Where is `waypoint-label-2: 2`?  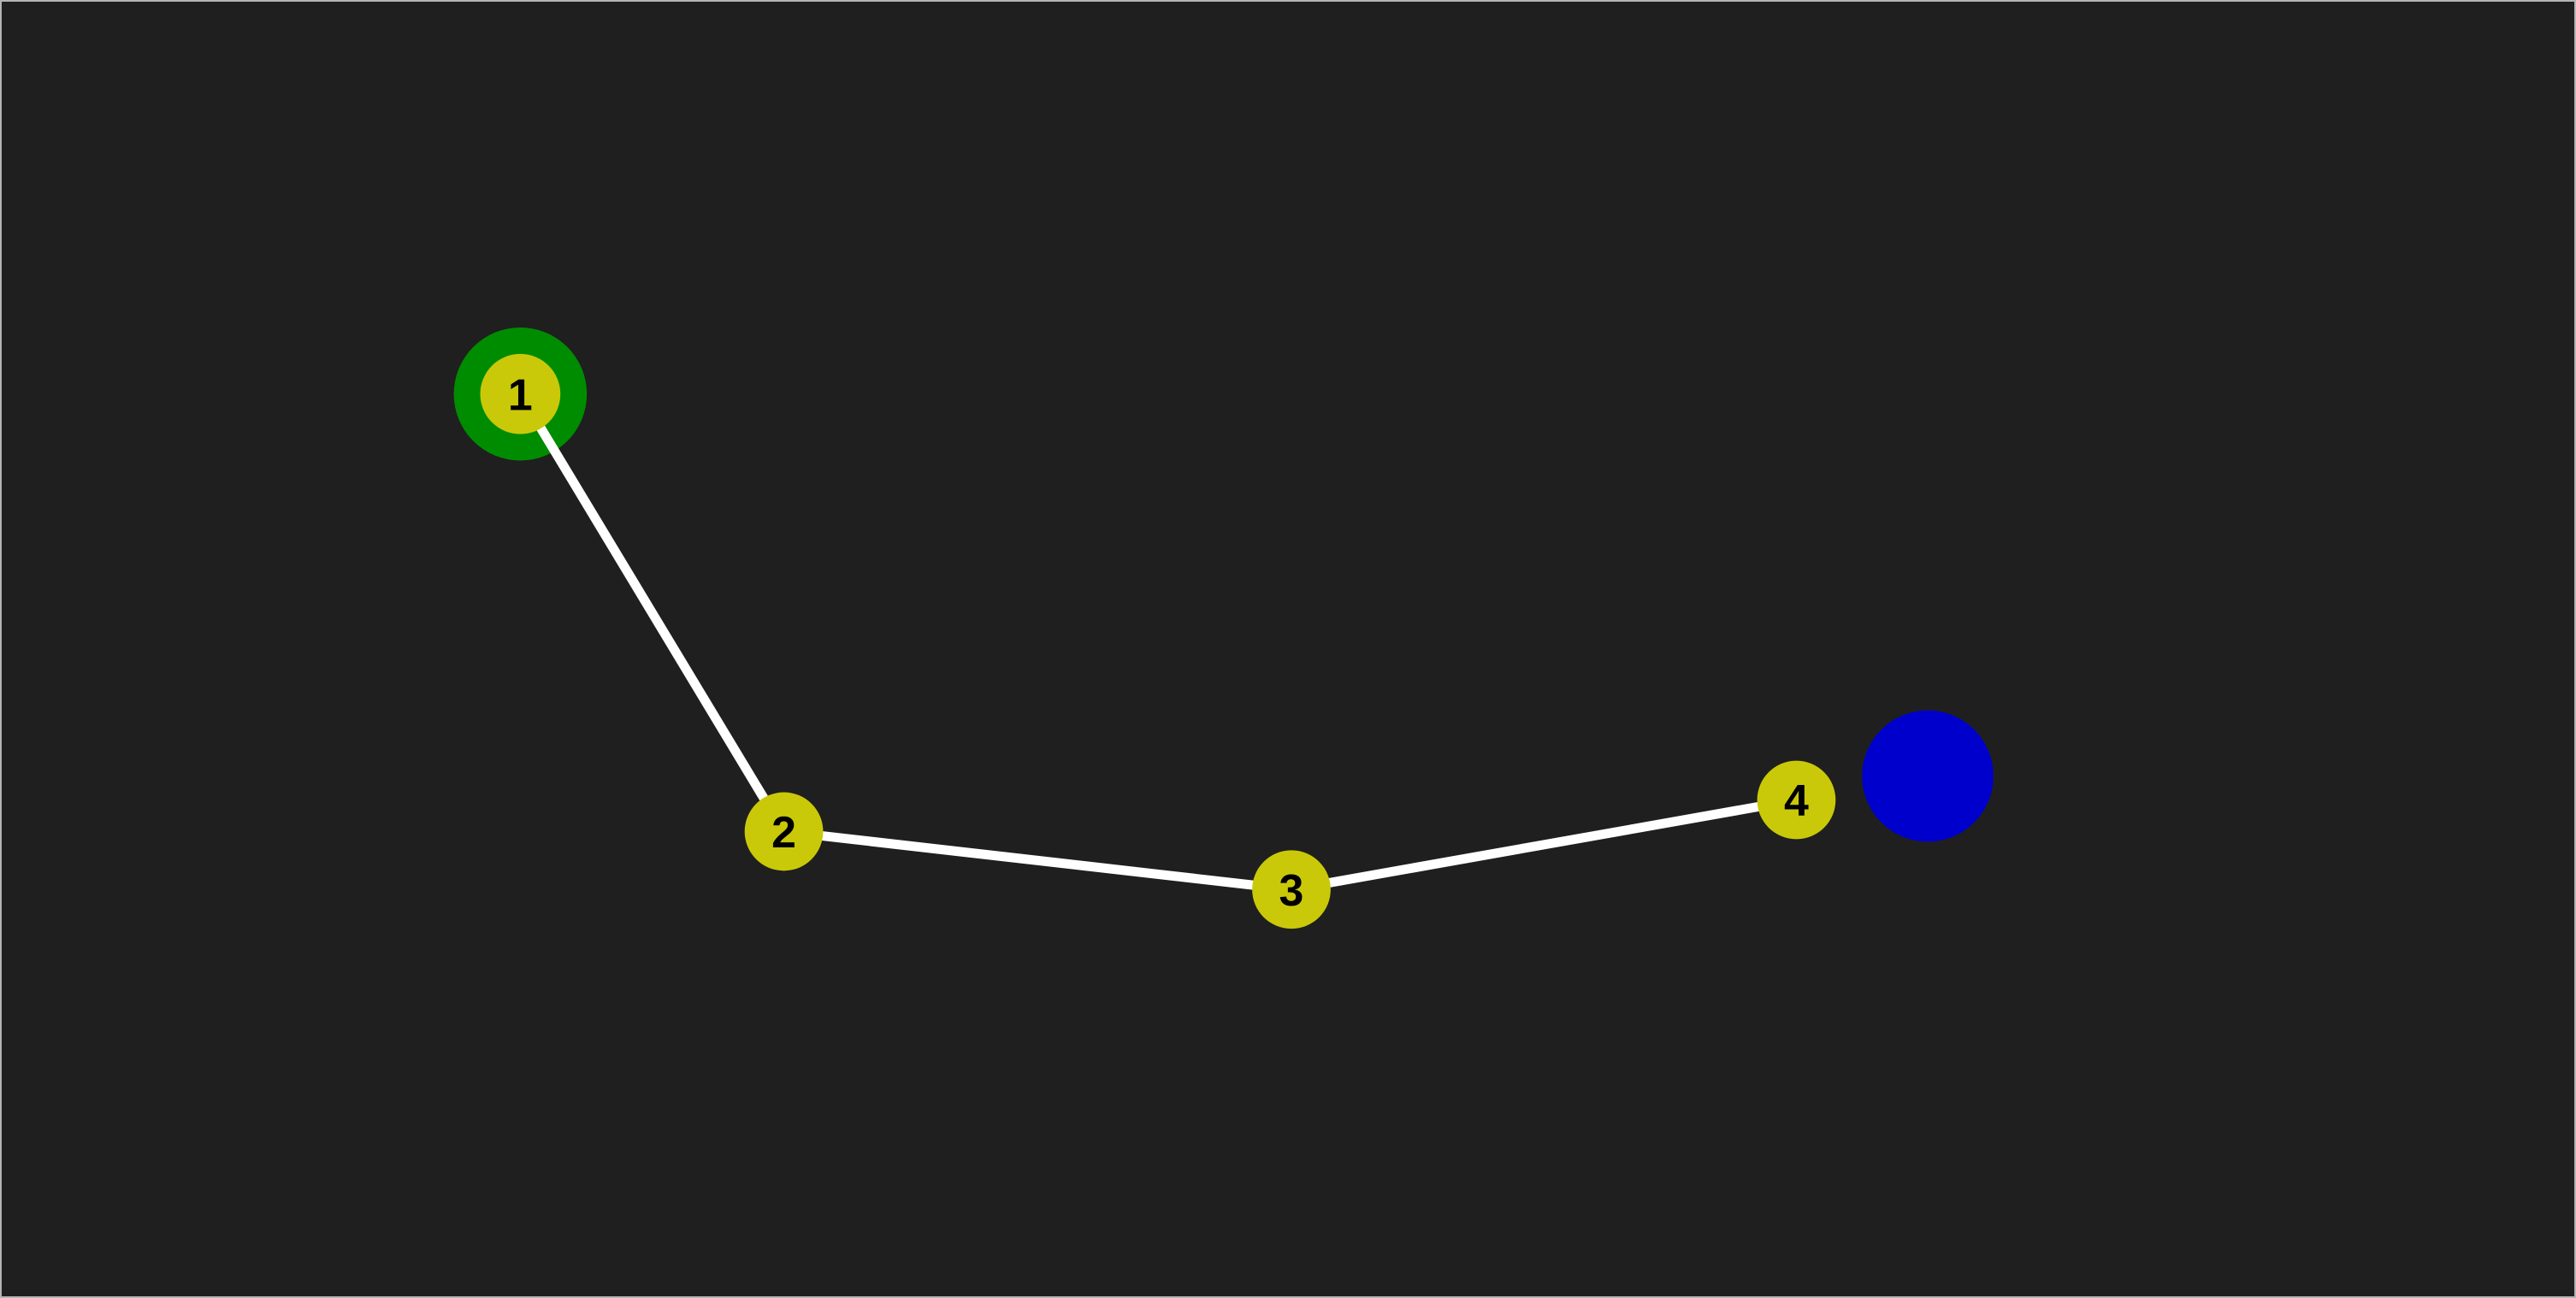 waypoint-label-2: 2 is located at coordinates (783, 832).